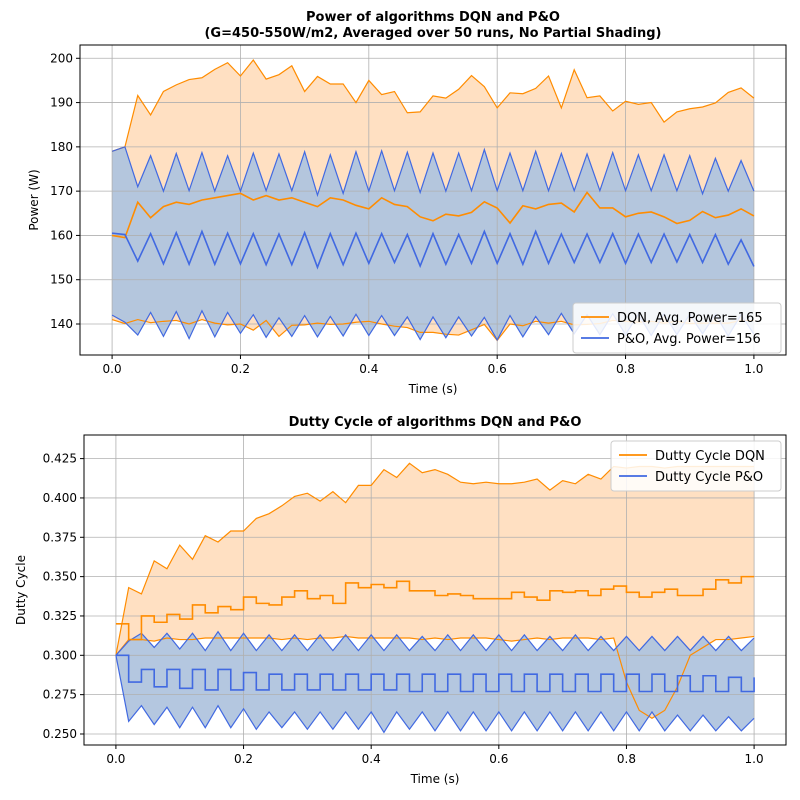 The width and height of the screenshot is (800, 800). Describe the element at coordinates (60, 734) in the screenshot. I see `y-tick-label: 0.250` at that location.